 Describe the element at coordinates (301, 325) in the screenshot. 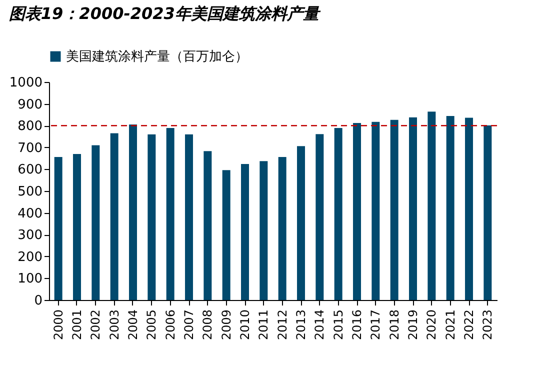

I see `x-tick-label: 2013` at that location.